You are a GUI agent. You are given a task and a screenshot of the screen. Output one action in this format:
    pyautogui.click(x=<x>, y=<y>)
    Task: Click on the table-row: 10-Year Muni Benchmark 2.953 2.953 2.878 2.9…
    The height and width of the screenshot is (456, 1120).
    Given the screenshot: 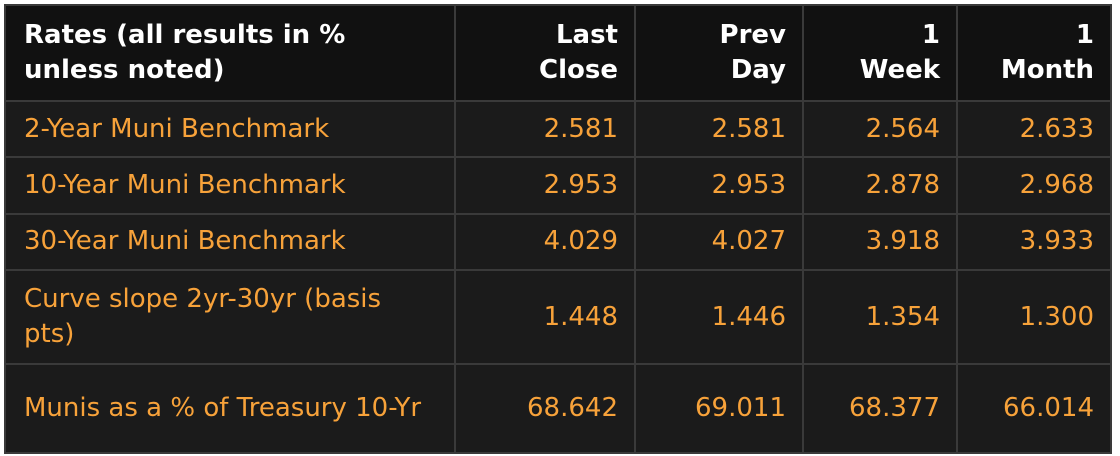 What is the action you would take?
    pyautogui.click(x=558, y=185)
    